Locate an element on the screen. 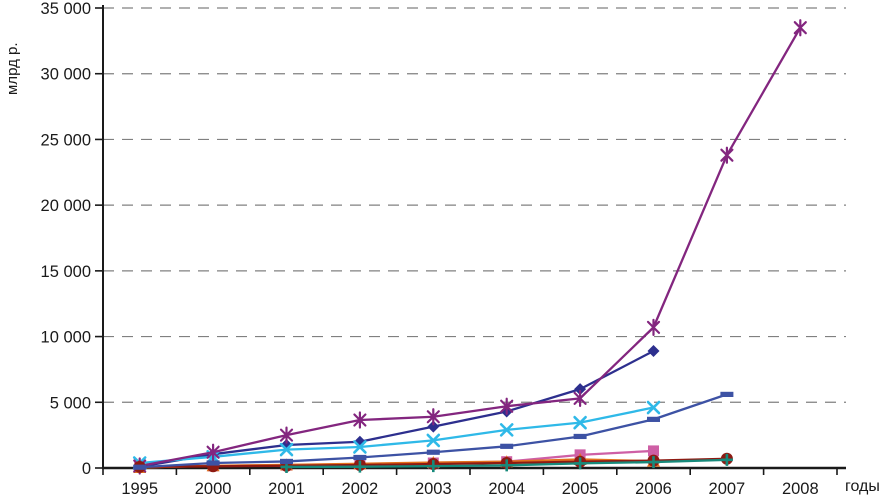 This screenshot has height=502, width=889. y-tick-label: 5 000 is located at coordinates (70, 403).